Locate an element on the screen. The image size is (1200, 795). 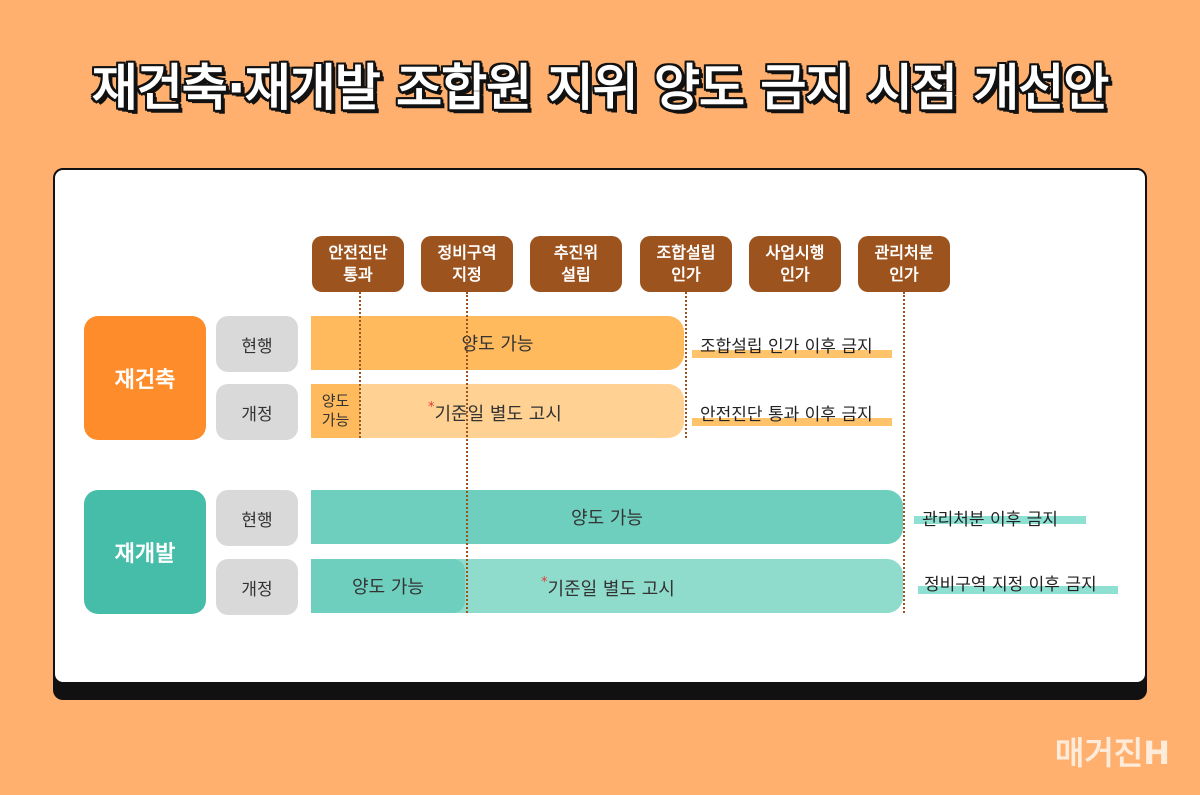
watermark-logo: 매거진H is located at coordinates (1112, 753).